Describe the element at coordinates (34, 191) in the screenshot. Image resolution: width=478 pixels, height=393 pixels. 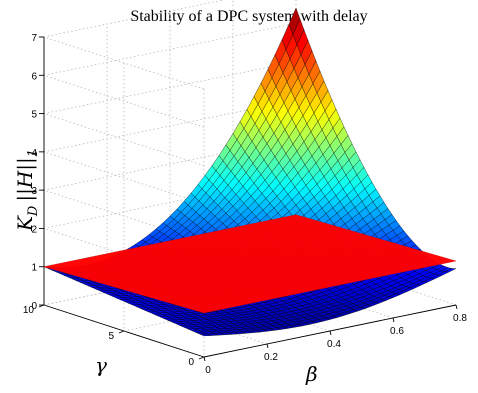
I see `z-tick-label: 3` at that location.